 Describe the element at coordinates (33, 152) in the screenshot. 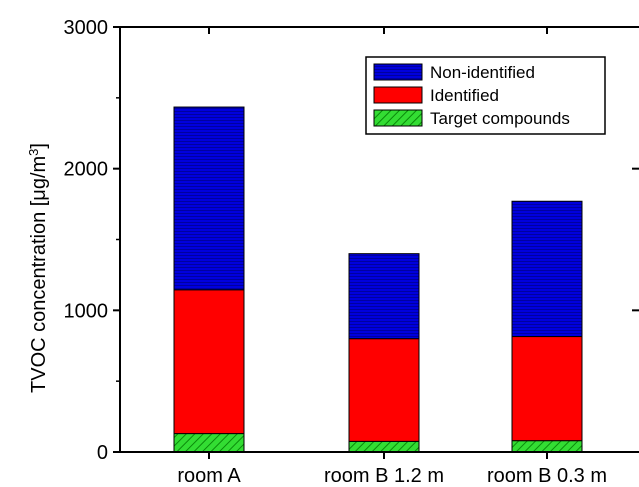

I see `y-axis-title-sup: 3` at that location.